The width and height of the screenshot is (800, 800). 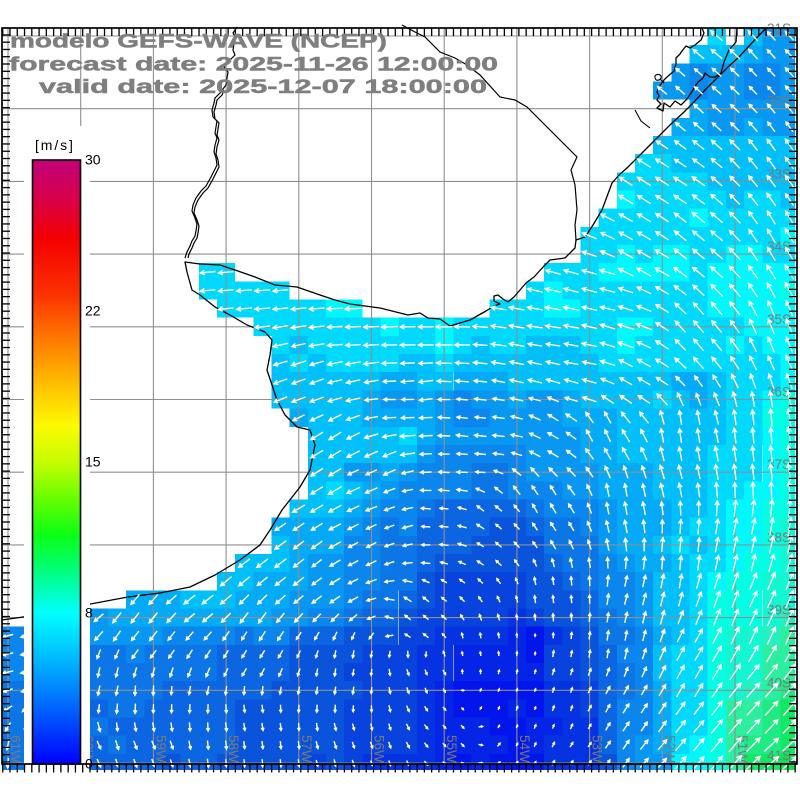 What do you see at coordinates (55, 145) in the screenshot?
I see `svg-text: [m/s]` at bounding box center [55, 145].